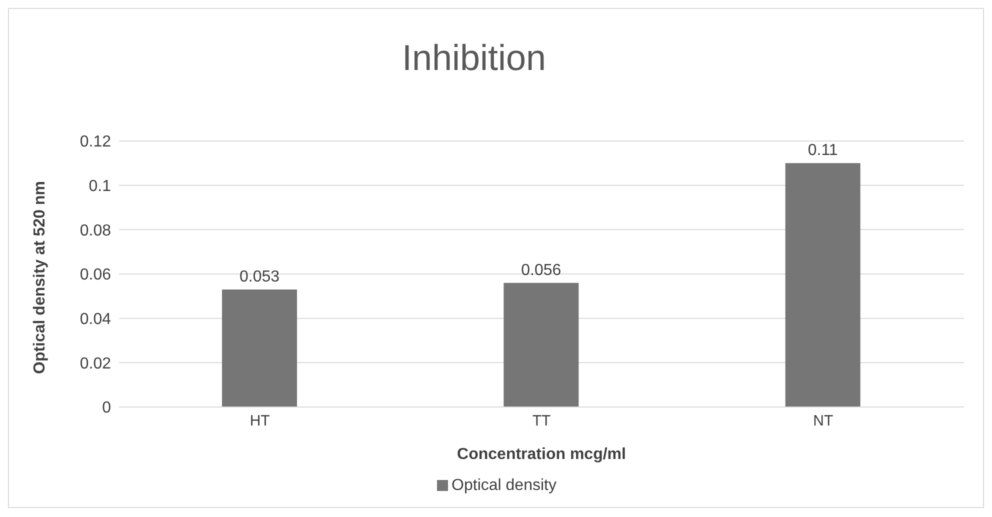  What do you see at coordinates (823, 151) in the screenshot?
I see `data-label: 0.11` at bounding box center [823, 151].